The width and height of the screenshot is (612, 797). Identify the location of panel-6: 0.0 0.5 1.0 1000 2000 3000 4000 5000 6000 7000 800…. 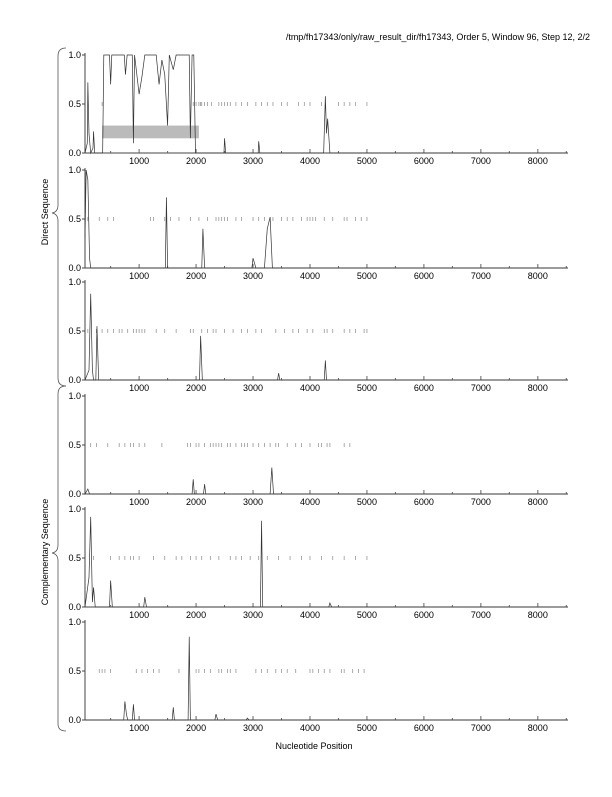
(318, 675).